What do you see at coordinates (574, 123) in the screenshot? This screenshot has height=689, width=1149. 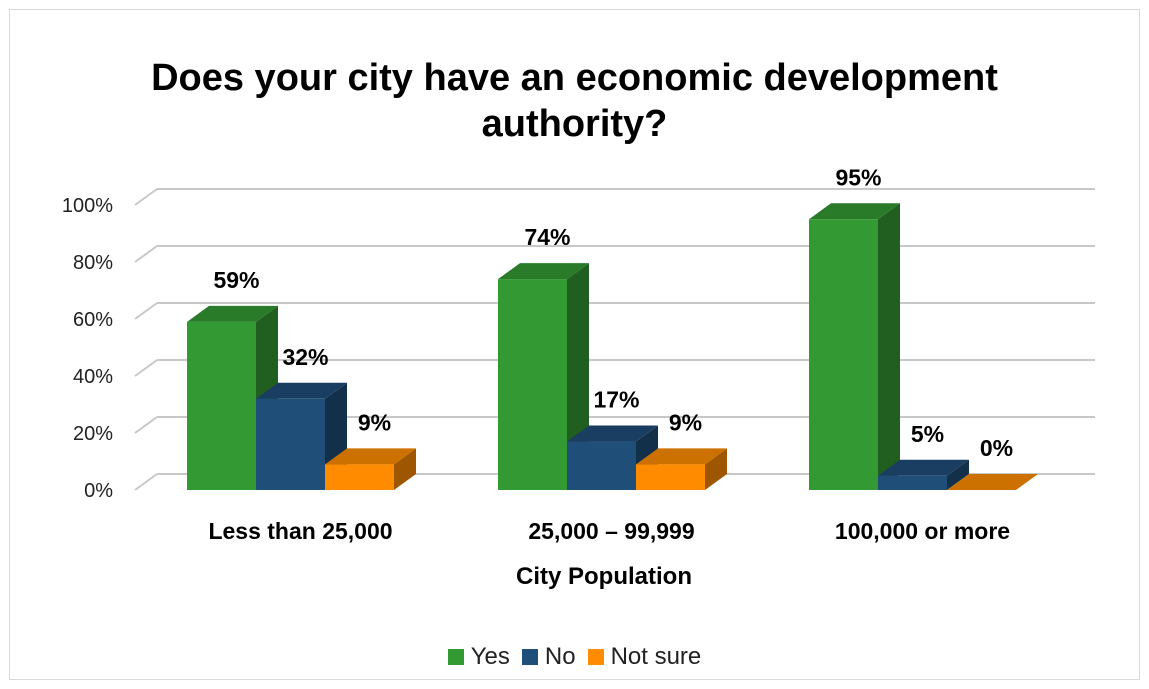 I see `chart-title-line-2: authority?` at bounding box center [574, 123].